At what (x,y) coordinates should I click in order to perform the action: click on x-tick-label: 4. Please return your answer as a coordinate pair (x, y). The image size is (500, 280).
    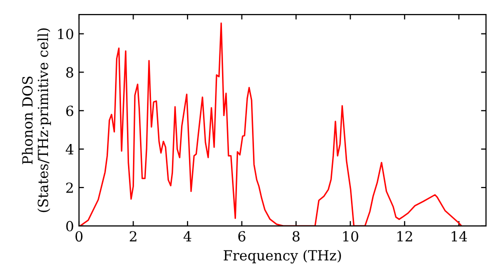
    Looking at the image, I should click on (188, 236).